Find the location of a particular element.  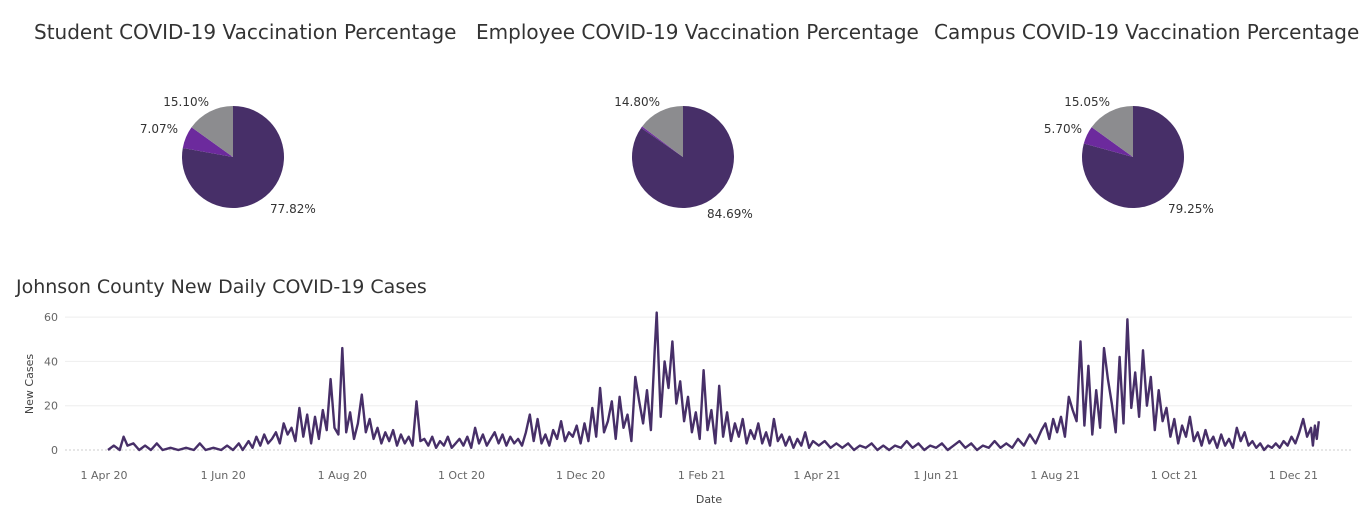

employee-pie-label-0: 84.69% is located at coordinates (730, 214).